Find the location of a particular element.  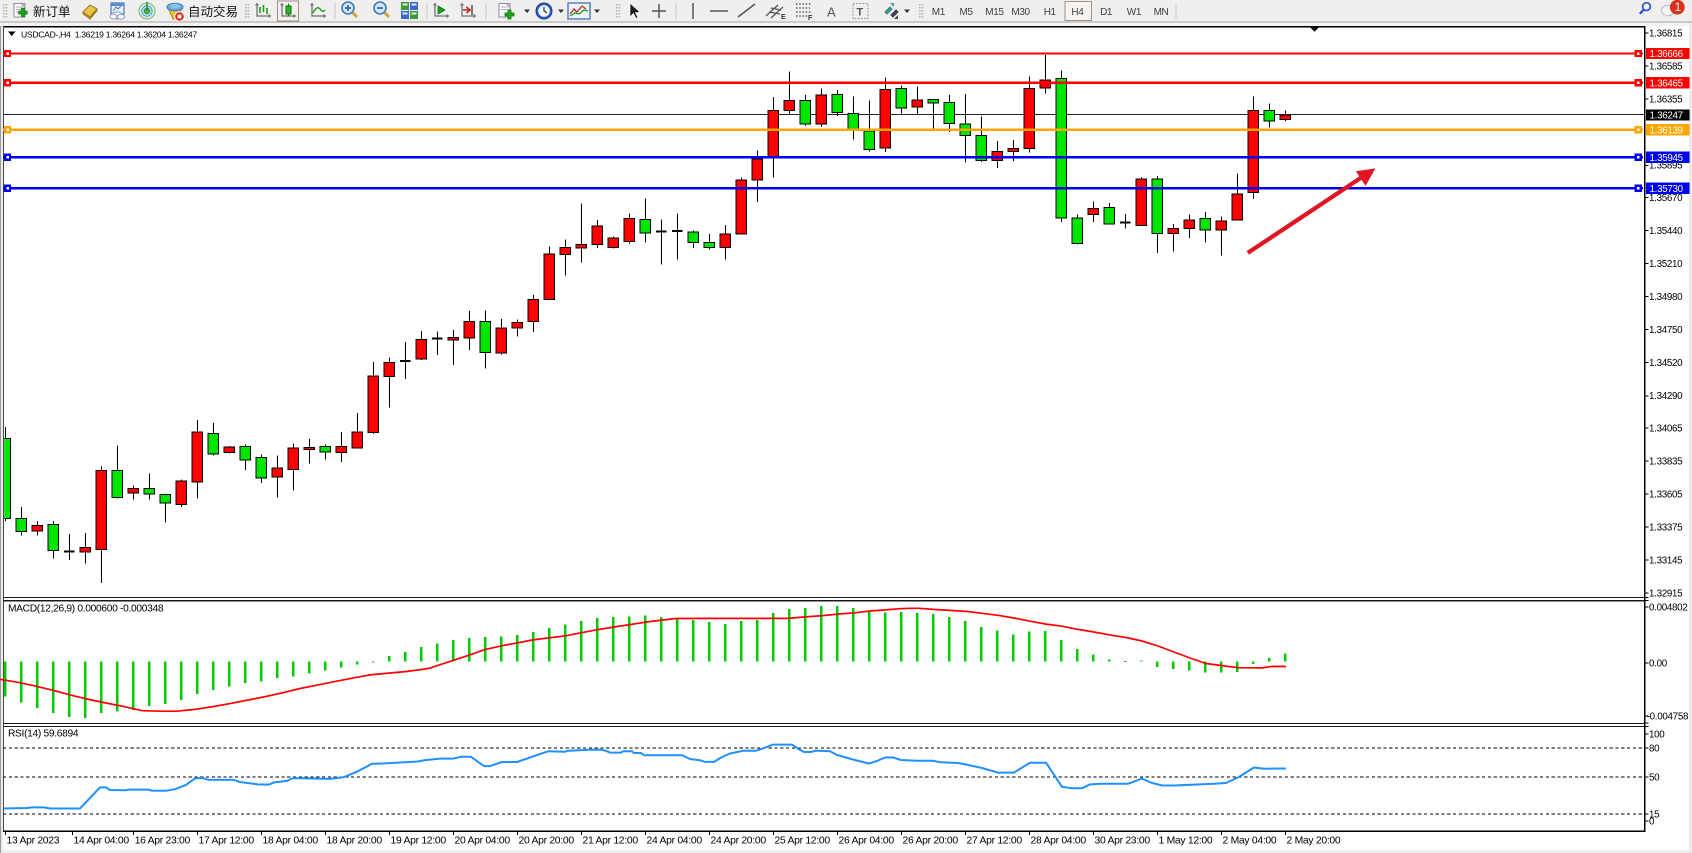

svg-text: 20 Apr 04:00 is located at coordinates (483, 841).